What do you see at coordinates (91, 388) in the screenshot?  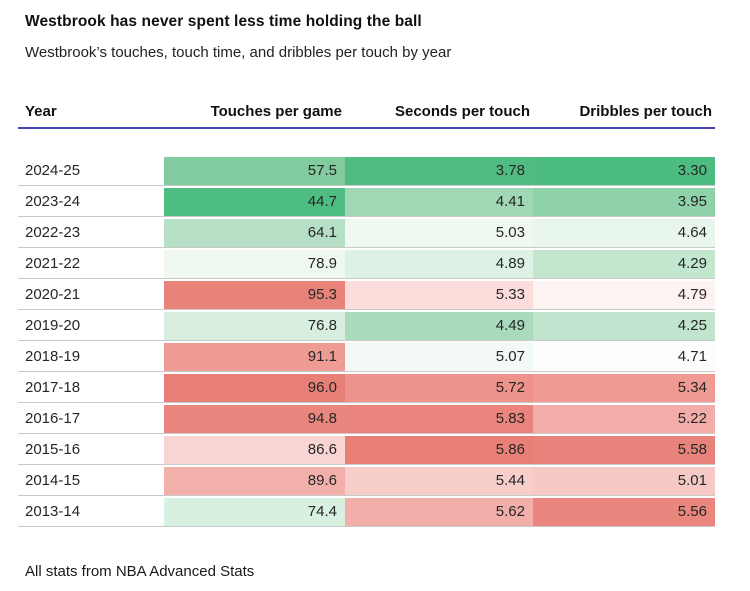 I see `year-cell: 2017-18` at bounding box center [91, 388].